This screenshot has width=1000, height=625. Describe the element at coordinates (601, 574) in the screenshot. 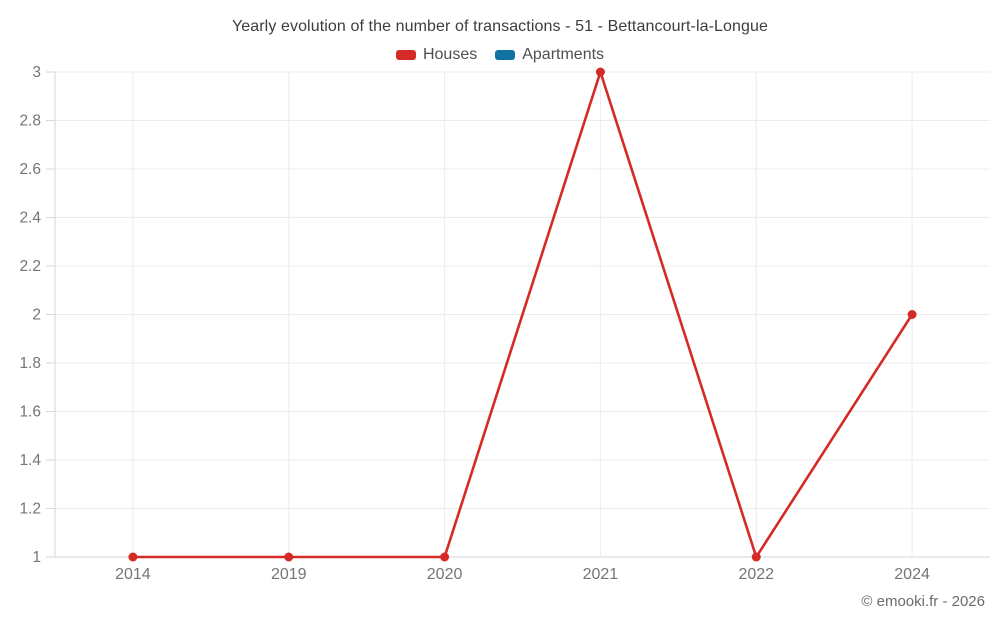

I see `x-tick-label: 2021` at that location.